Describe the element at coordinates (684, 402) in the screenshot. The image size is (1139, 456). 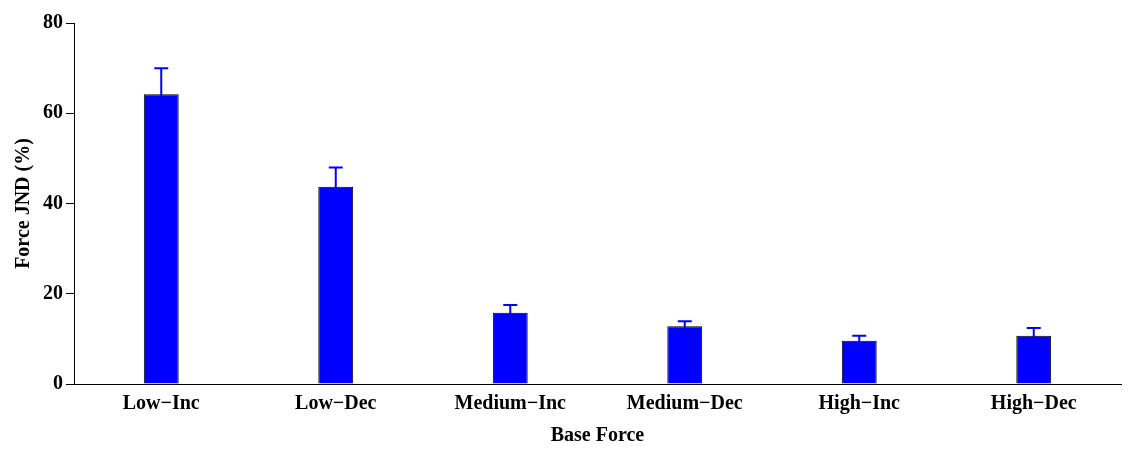
I see `x-tick-label: Medium−Dec` at that location.